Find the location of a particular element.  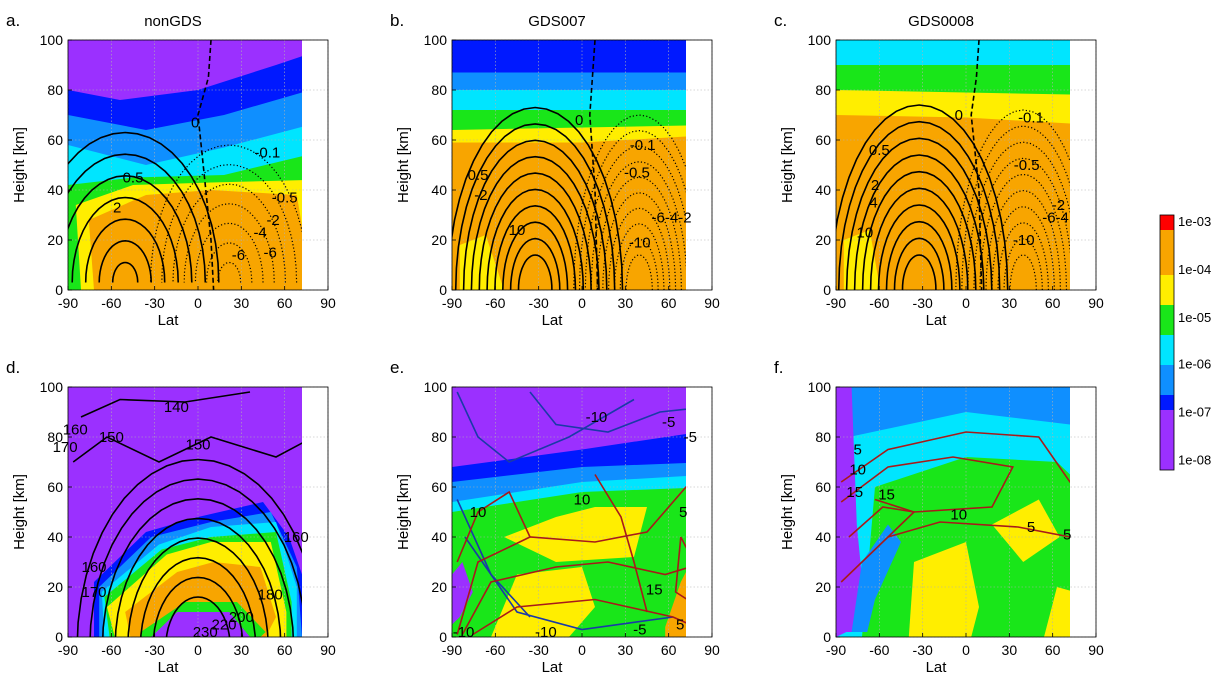

panel-letter: d. is located at coordinates (13, 367).